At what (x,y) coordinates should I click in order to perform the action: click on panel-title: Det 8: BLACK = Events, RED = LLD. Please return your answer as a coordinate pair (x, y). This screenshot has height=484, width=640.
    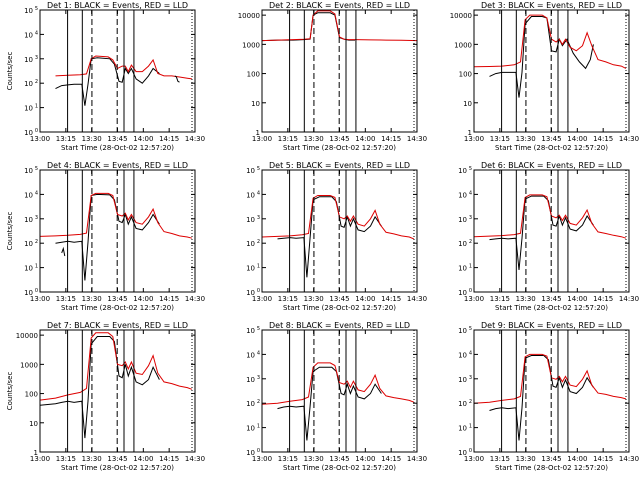
    Looking at the image, I should click on (339, 325).